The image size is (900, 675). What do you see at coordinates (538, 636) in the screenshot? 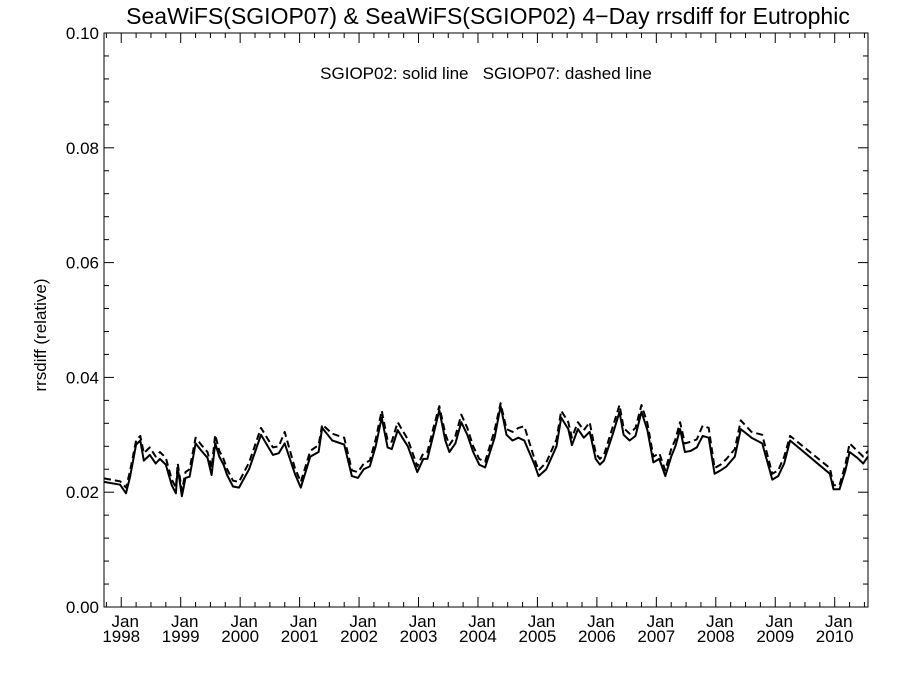
I see `x-tick-year-label: 2005` at bounding box center [538, 636].